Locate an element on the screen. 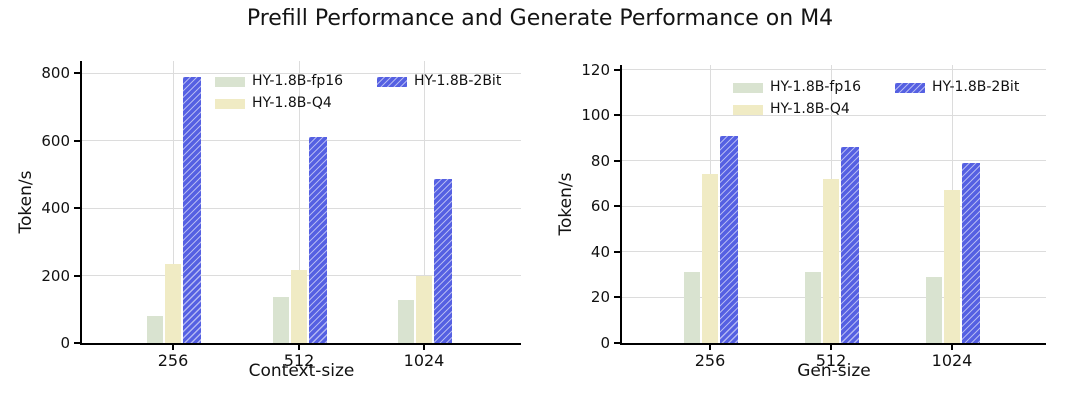 Image resolution: width=1080 pixels, height=400 pixels. y-tick-label: 800 is located at coordinates (55, 73).